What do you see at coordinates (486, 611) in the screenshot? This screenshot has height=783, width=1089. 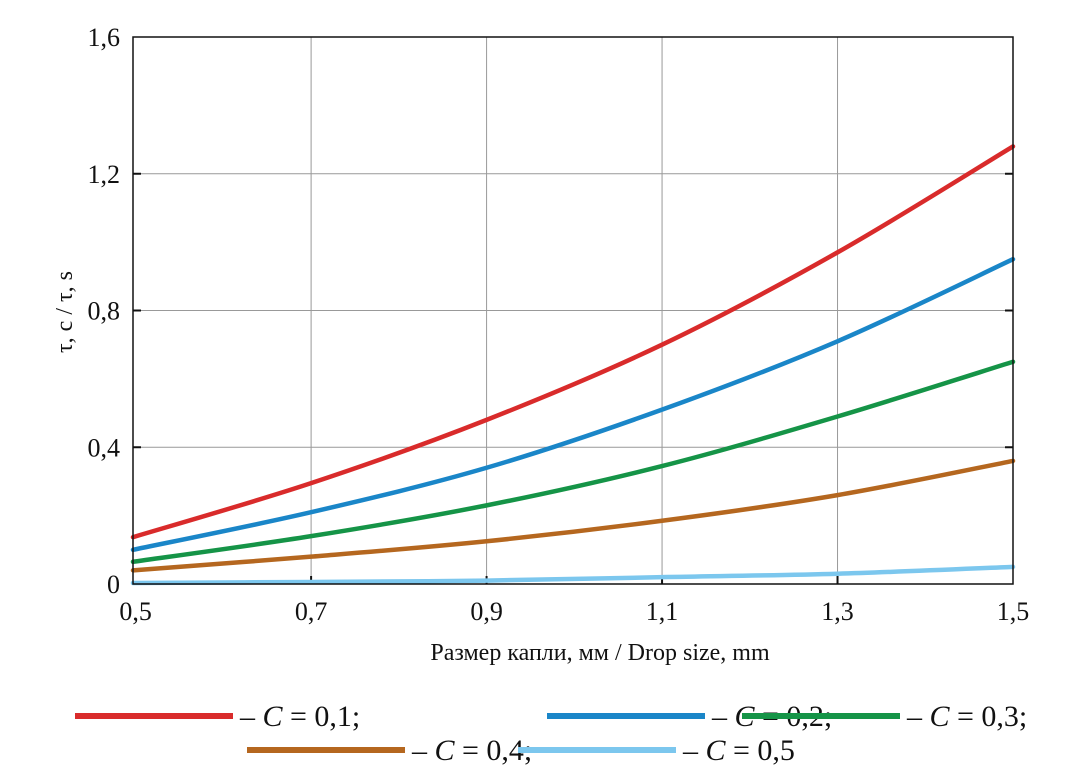 I see `x-tick-label: 0,9` at bounding box center [486, 611].